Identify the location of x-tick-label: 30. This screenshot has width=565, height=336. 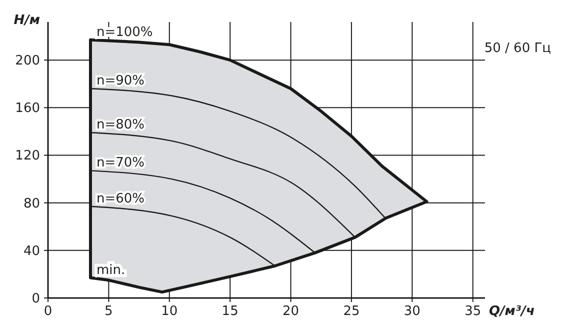
(412, 311).